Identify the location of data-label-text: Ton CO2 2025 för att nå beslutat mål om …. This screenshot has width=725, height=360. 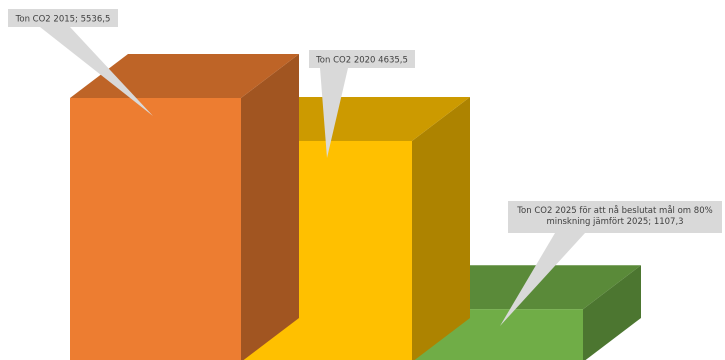
(614, 216).